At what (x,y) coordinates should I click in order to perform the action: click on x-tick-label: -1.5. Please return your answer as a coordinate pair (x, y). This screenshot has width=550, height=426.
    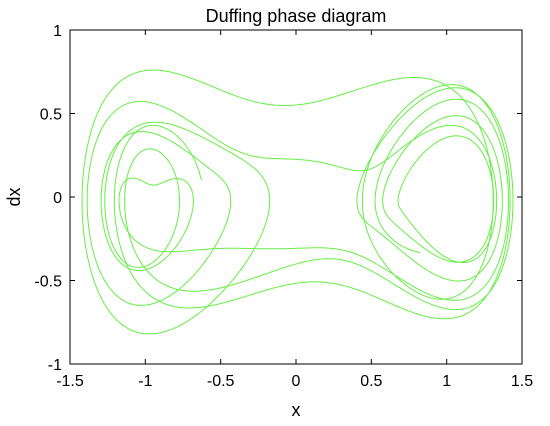
    Looking at the image, I should click on (70, 381).